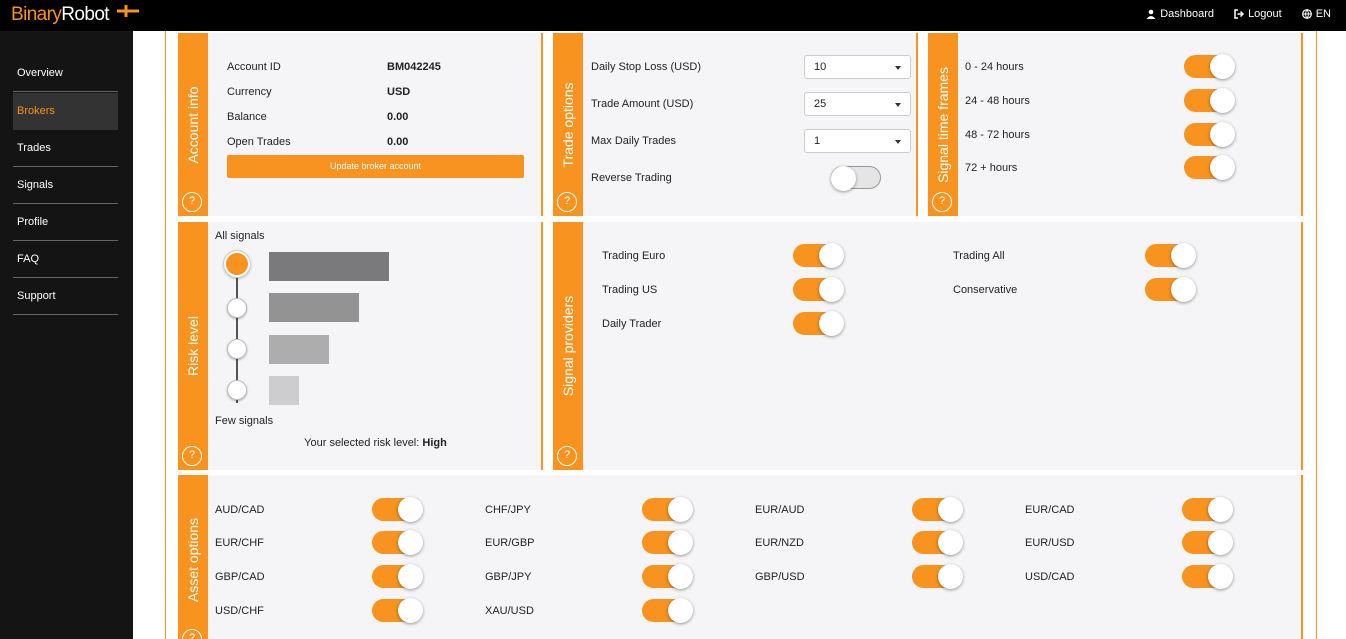  What do you see at coordinates (193, 124) in the screenshot?
I see `account-info-title: Account info` at bounding box center [193, 124].